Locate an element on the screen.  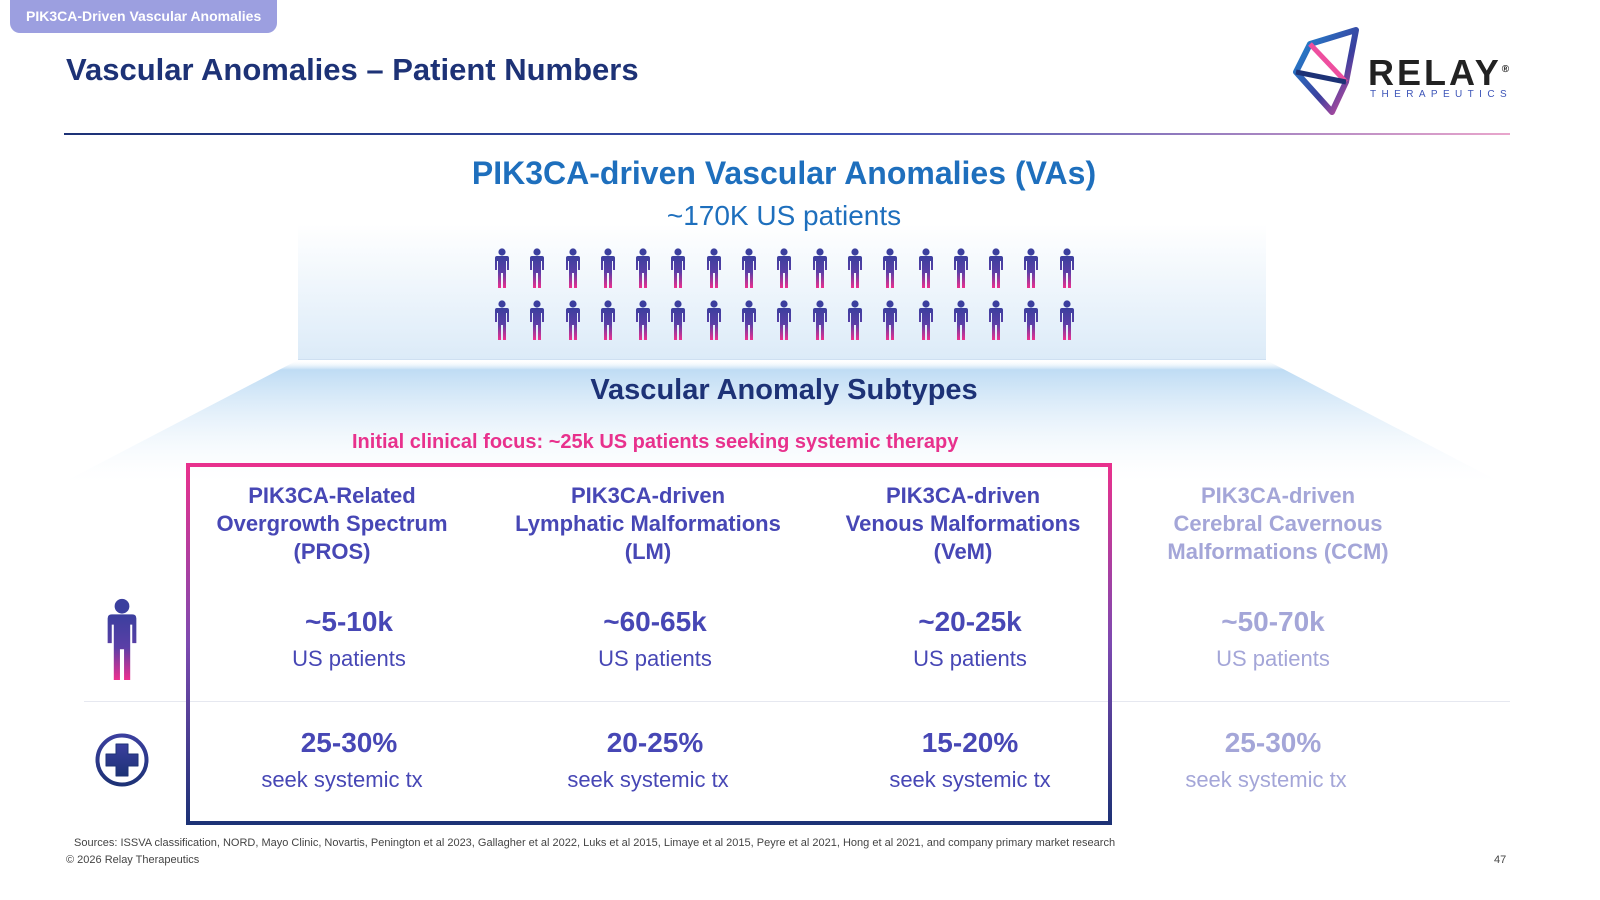
subtype-name: PIK3CA-Related Overgrowth Spectrum (PROS) is located at coordinates (332, 523).